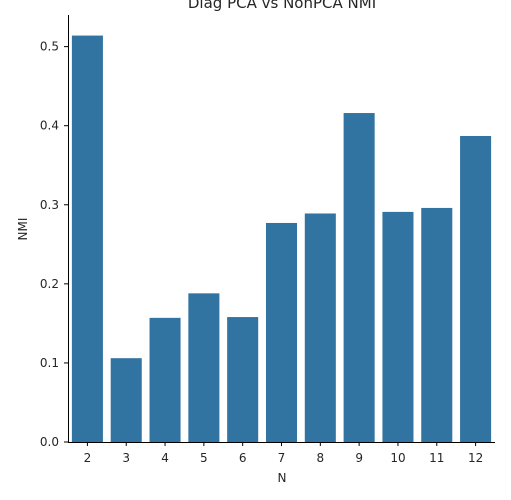  What do you see at coordinates (23, 229) in the screenshot?
I see `y-axis-label: NMI` at bounding box center [23, 229].